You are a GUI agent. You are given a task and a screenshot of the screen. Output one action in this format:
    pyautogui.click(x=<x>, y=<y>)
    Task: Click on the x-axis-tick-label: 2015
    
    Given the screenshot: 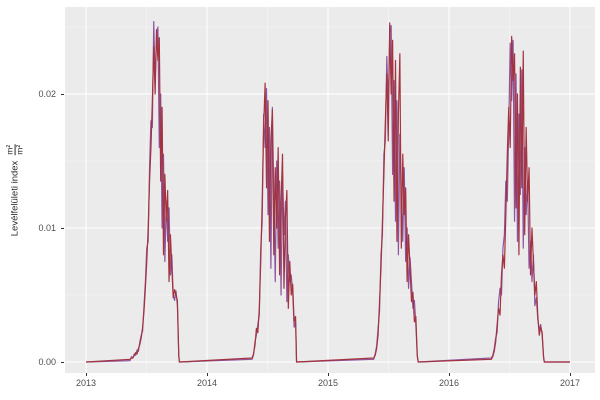 What is the action you would take?
    pyautogui.click(x=328, y=383)
    